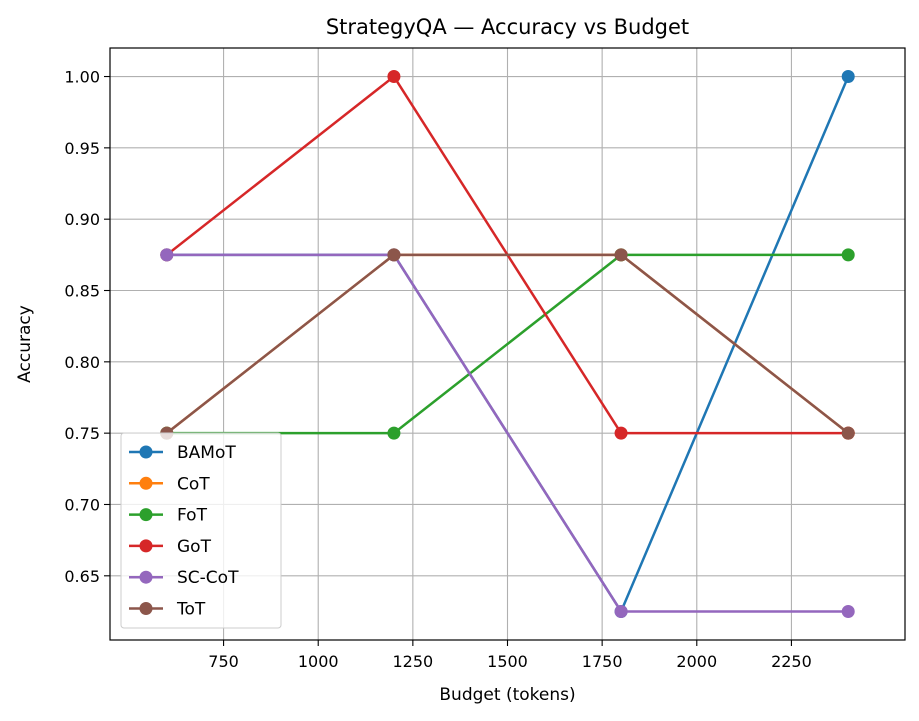 The width and height of the screenshot is (919, 721). I want to click on legend: BAMoT CoT FoT GoT SC-CoT ToT, so click(201, 530).